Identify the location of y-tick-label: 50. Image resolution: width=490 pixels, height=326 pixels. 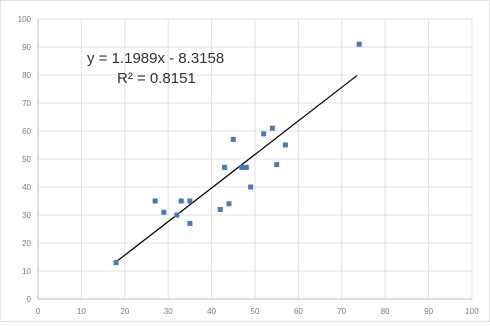
(26, 159).